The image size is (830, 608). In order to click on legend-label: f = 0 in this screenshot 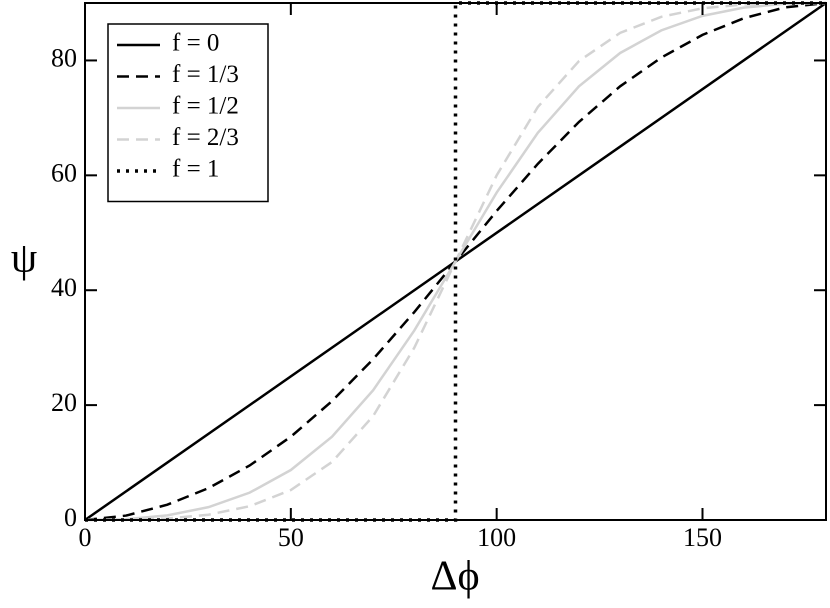, I will do `click(195, 43)`.